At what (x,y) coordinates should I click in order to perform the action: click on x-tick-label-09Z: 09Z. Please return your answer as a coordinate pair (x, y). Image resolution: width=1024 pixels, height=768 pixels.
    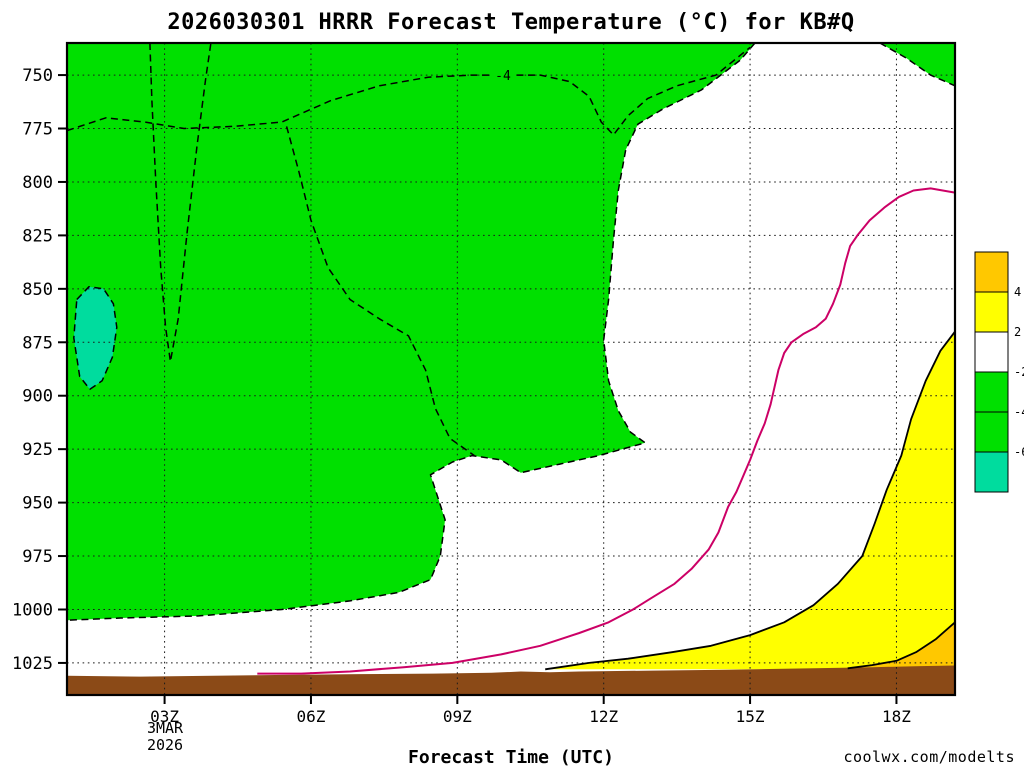
    Looking at the image, I should click on (457, 716).